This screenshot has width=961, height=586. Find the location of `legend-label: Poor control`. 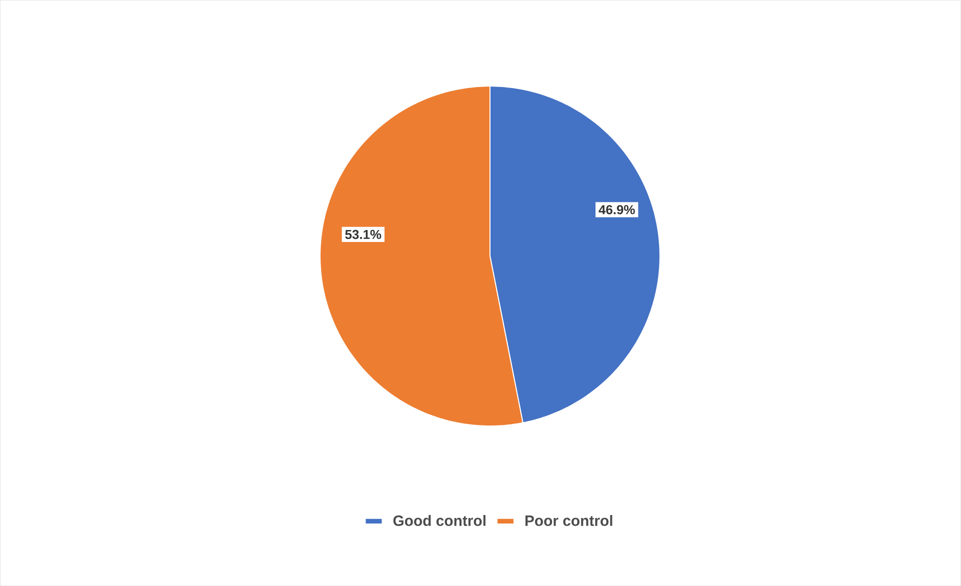

legend-label: Poor control is located at coordinates (568, 520).